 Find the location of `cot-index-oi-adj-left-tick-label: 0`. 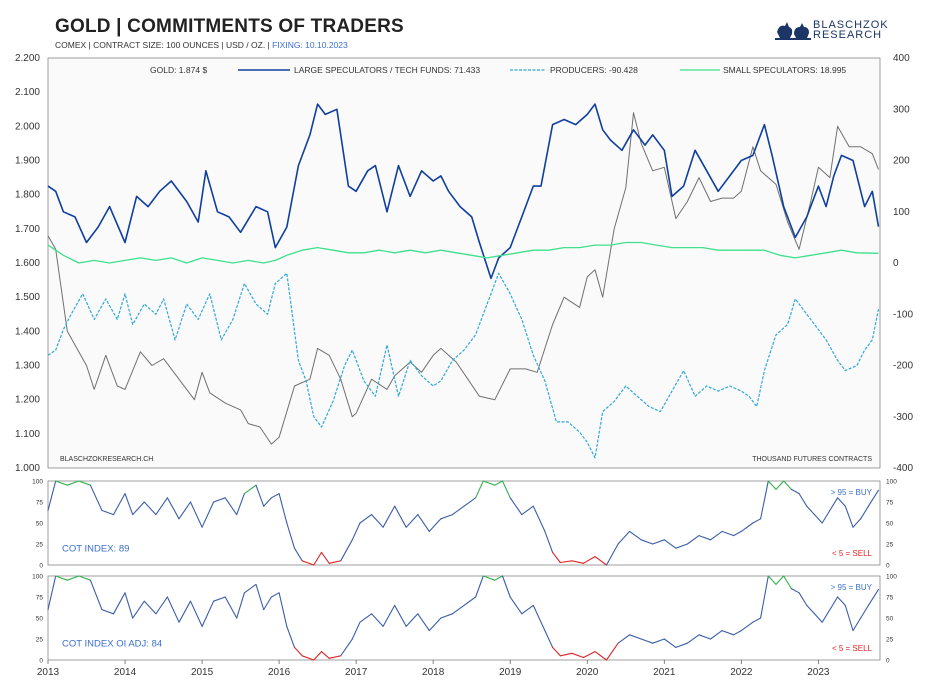

cot-index-oi-adj-left-tick-label: 0 is located at coordinates (41, 661).